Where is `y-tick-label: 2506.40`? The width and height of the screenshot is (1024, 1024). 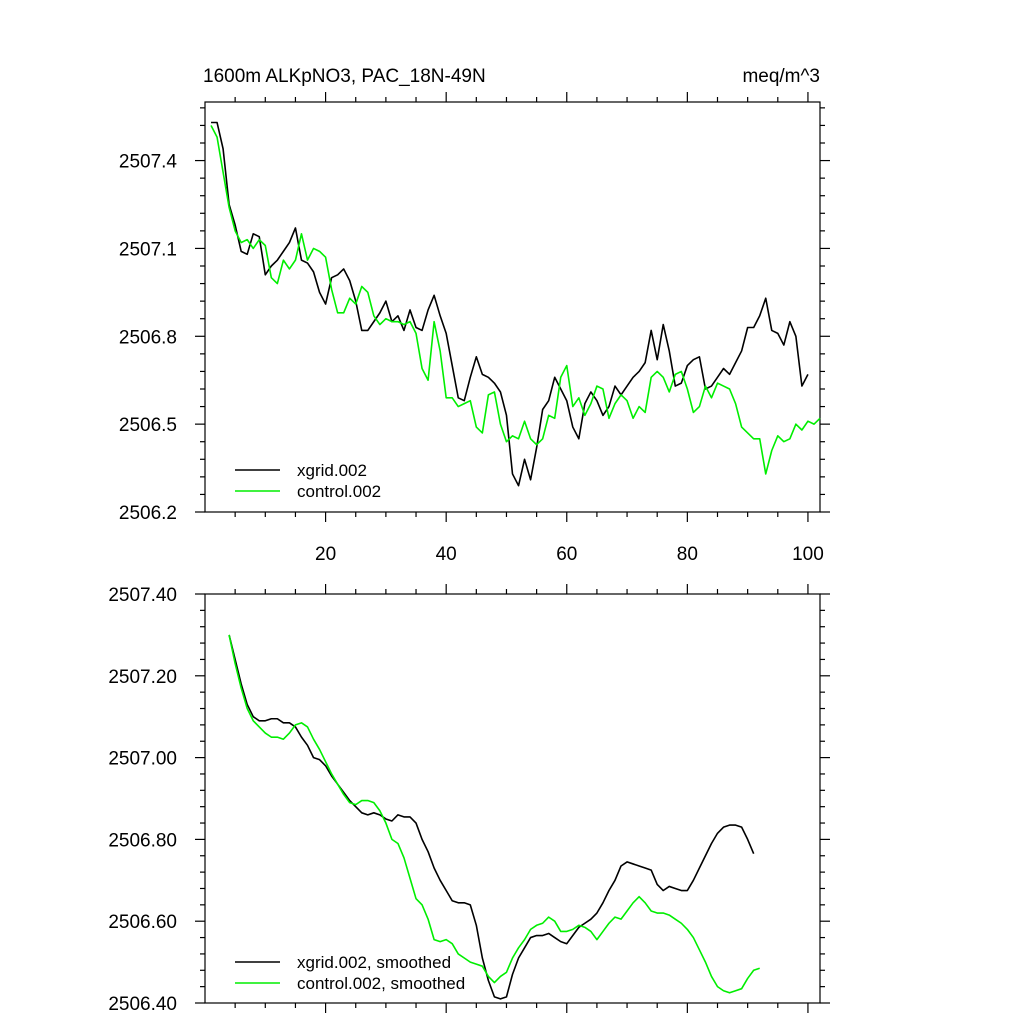
y-tick-label: 2506.40 is located at coordinates (142, 1004).